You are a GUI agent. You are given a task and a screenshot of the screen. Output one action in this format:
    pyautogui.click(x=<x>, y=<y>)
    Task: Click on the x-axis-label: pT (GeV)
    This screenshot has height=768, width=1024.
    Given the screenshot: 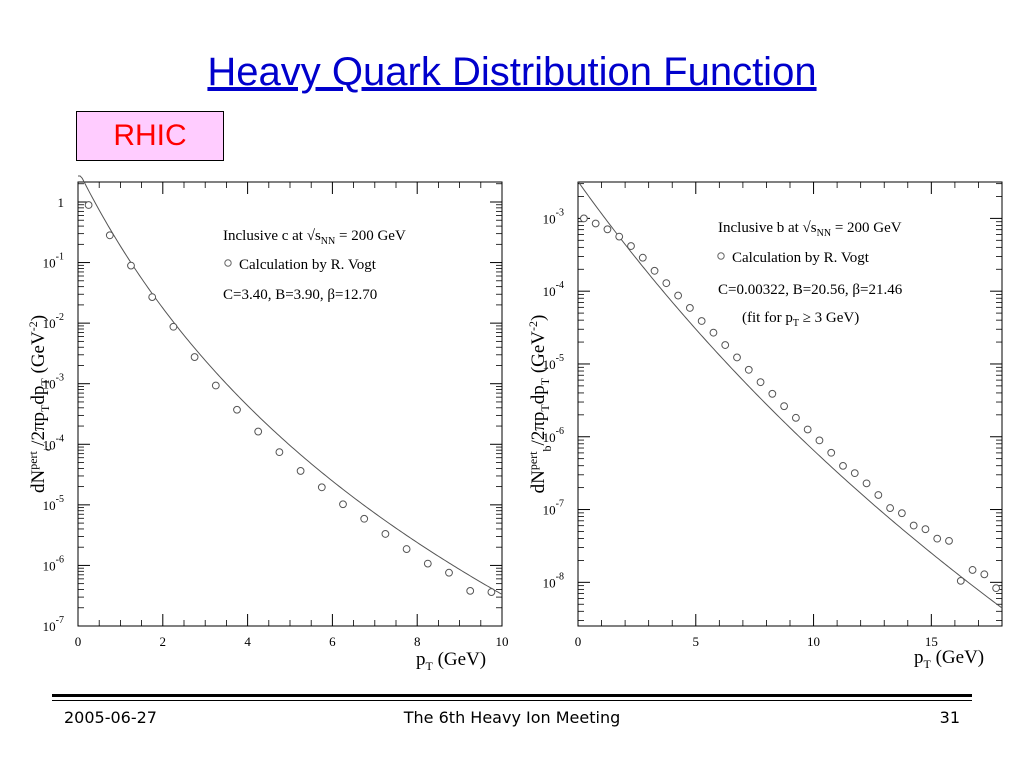 What is the action you would take?
    pyautogui.click(x=451, y=661)
    